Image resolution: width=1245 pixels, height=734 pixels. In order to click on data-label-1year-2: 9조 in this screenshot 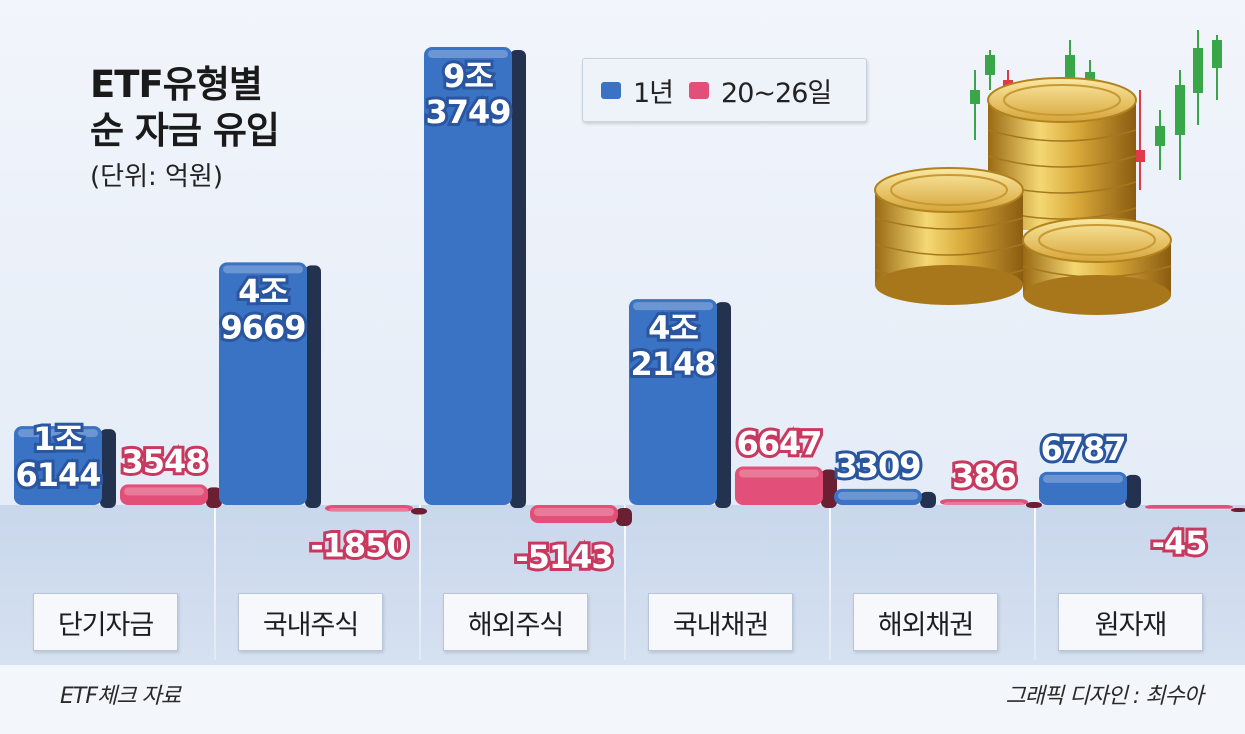, I will do `click(468, 76)`.